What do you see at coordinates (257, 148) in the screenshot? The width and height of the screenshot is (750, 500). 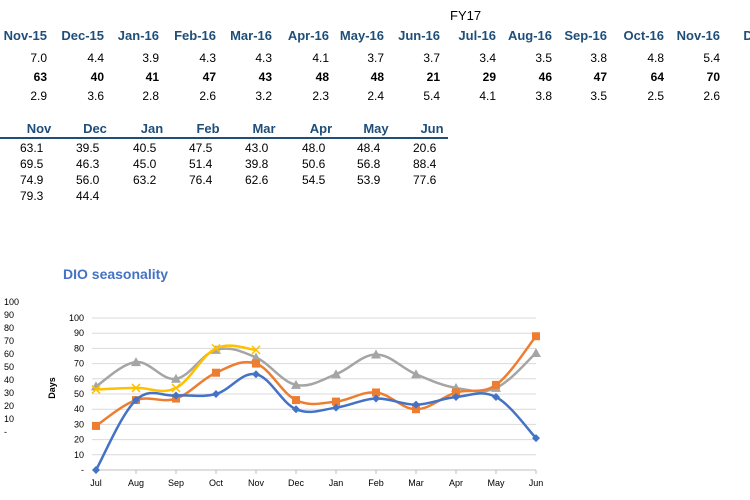 I see `table-cell: 43.0` at bounding box center [257, 148].